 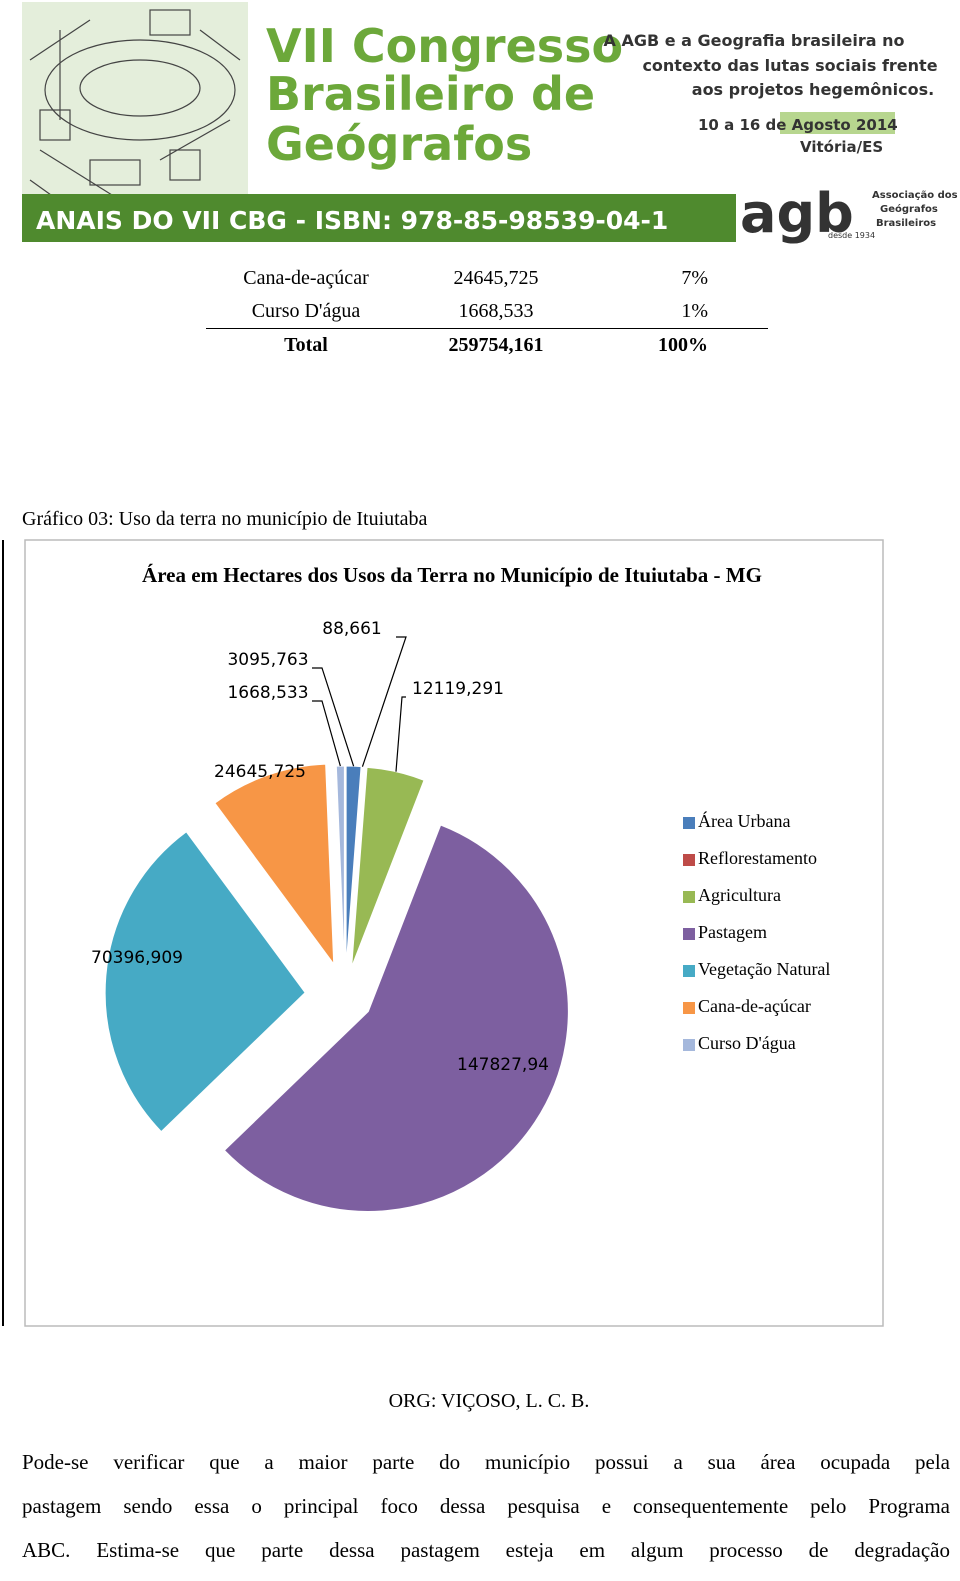 I want to click on header-theme: contexto das lutas sociais frente, so click(x=789, y=65).